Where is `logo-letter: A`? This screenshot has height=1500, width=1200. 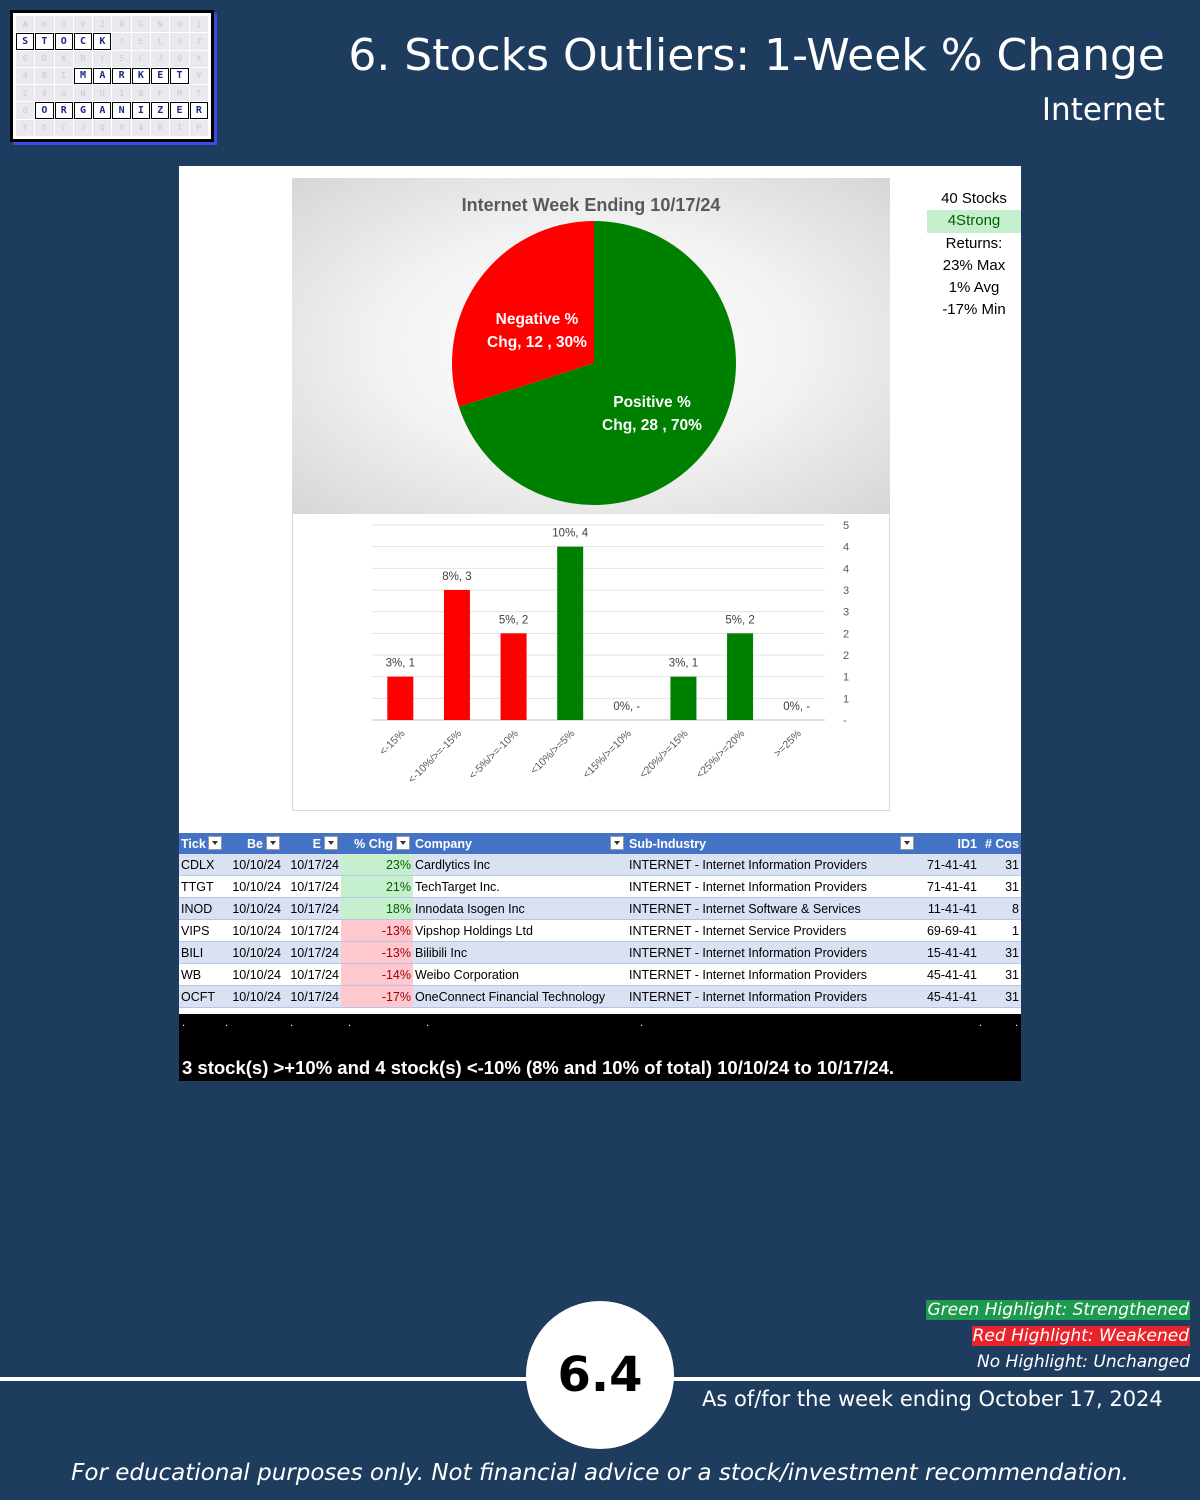
logo-letter: A is located at coordinates (102, 110).